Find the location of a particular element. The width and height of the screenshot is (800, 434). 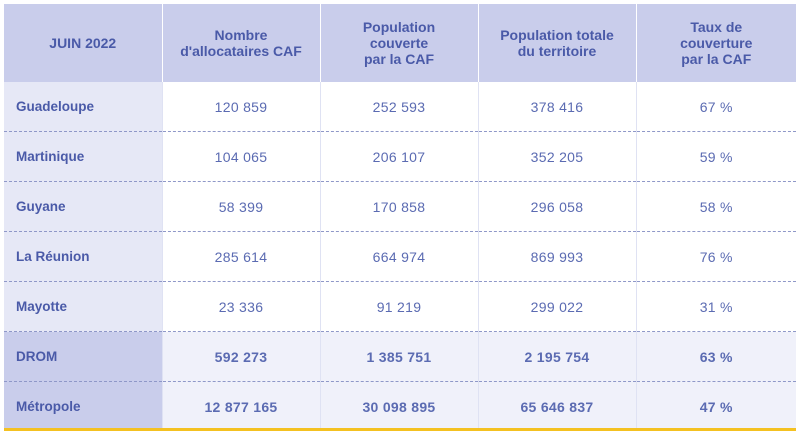

cell-taux-couverture: 76 % is located at coordinates (715, 256).